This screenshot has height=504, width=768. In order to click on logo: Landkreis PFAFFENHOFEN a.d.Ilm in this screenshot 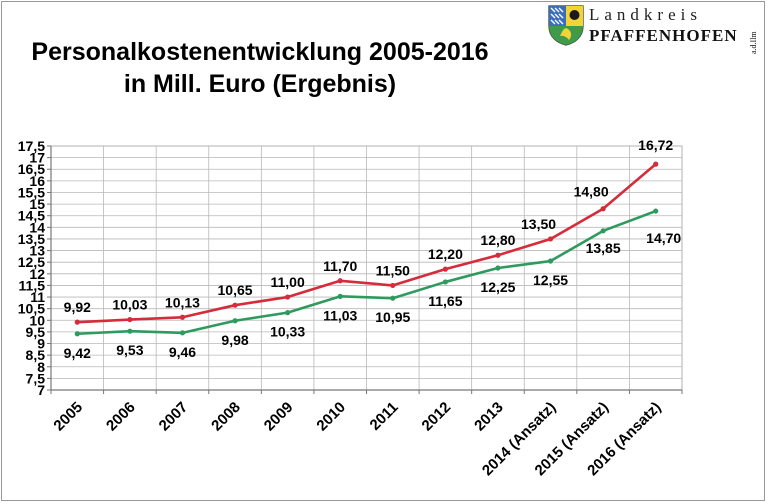, I will do `click(654, 29)`.